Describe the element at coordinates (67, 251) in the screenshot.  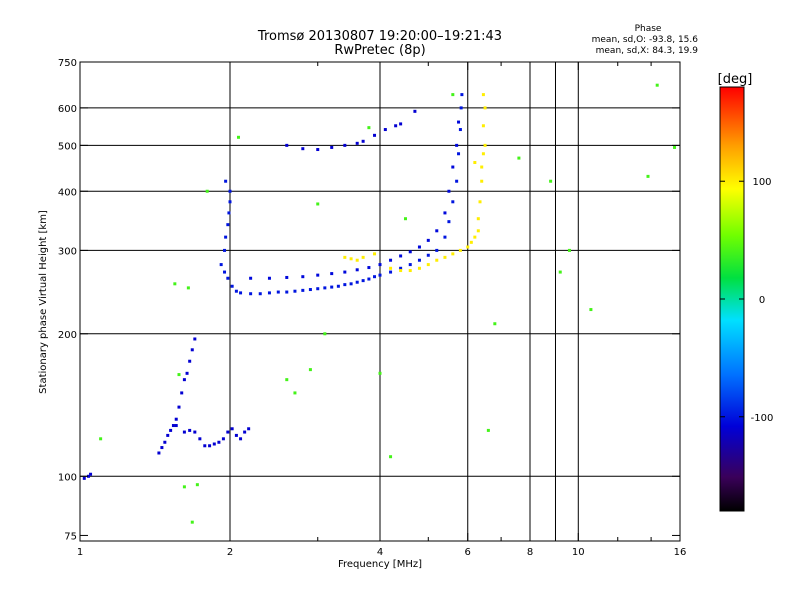
I see `y-tick-label: 300` at that location.